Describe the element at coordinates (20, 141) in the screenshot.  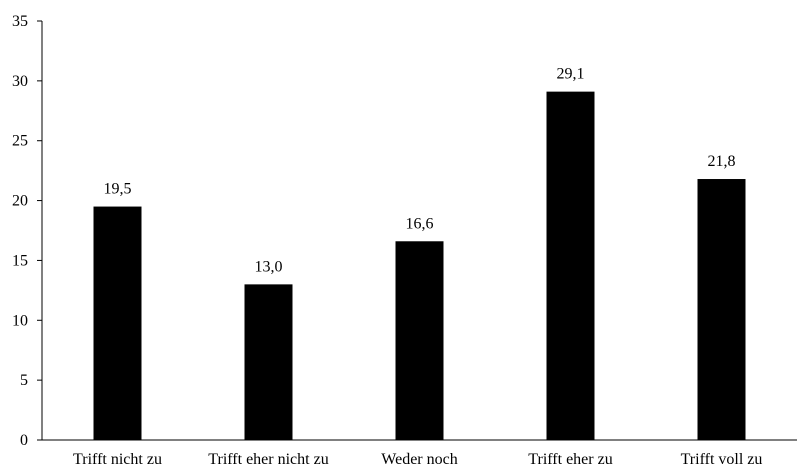
I see `y-tick-label: 25` at that location.